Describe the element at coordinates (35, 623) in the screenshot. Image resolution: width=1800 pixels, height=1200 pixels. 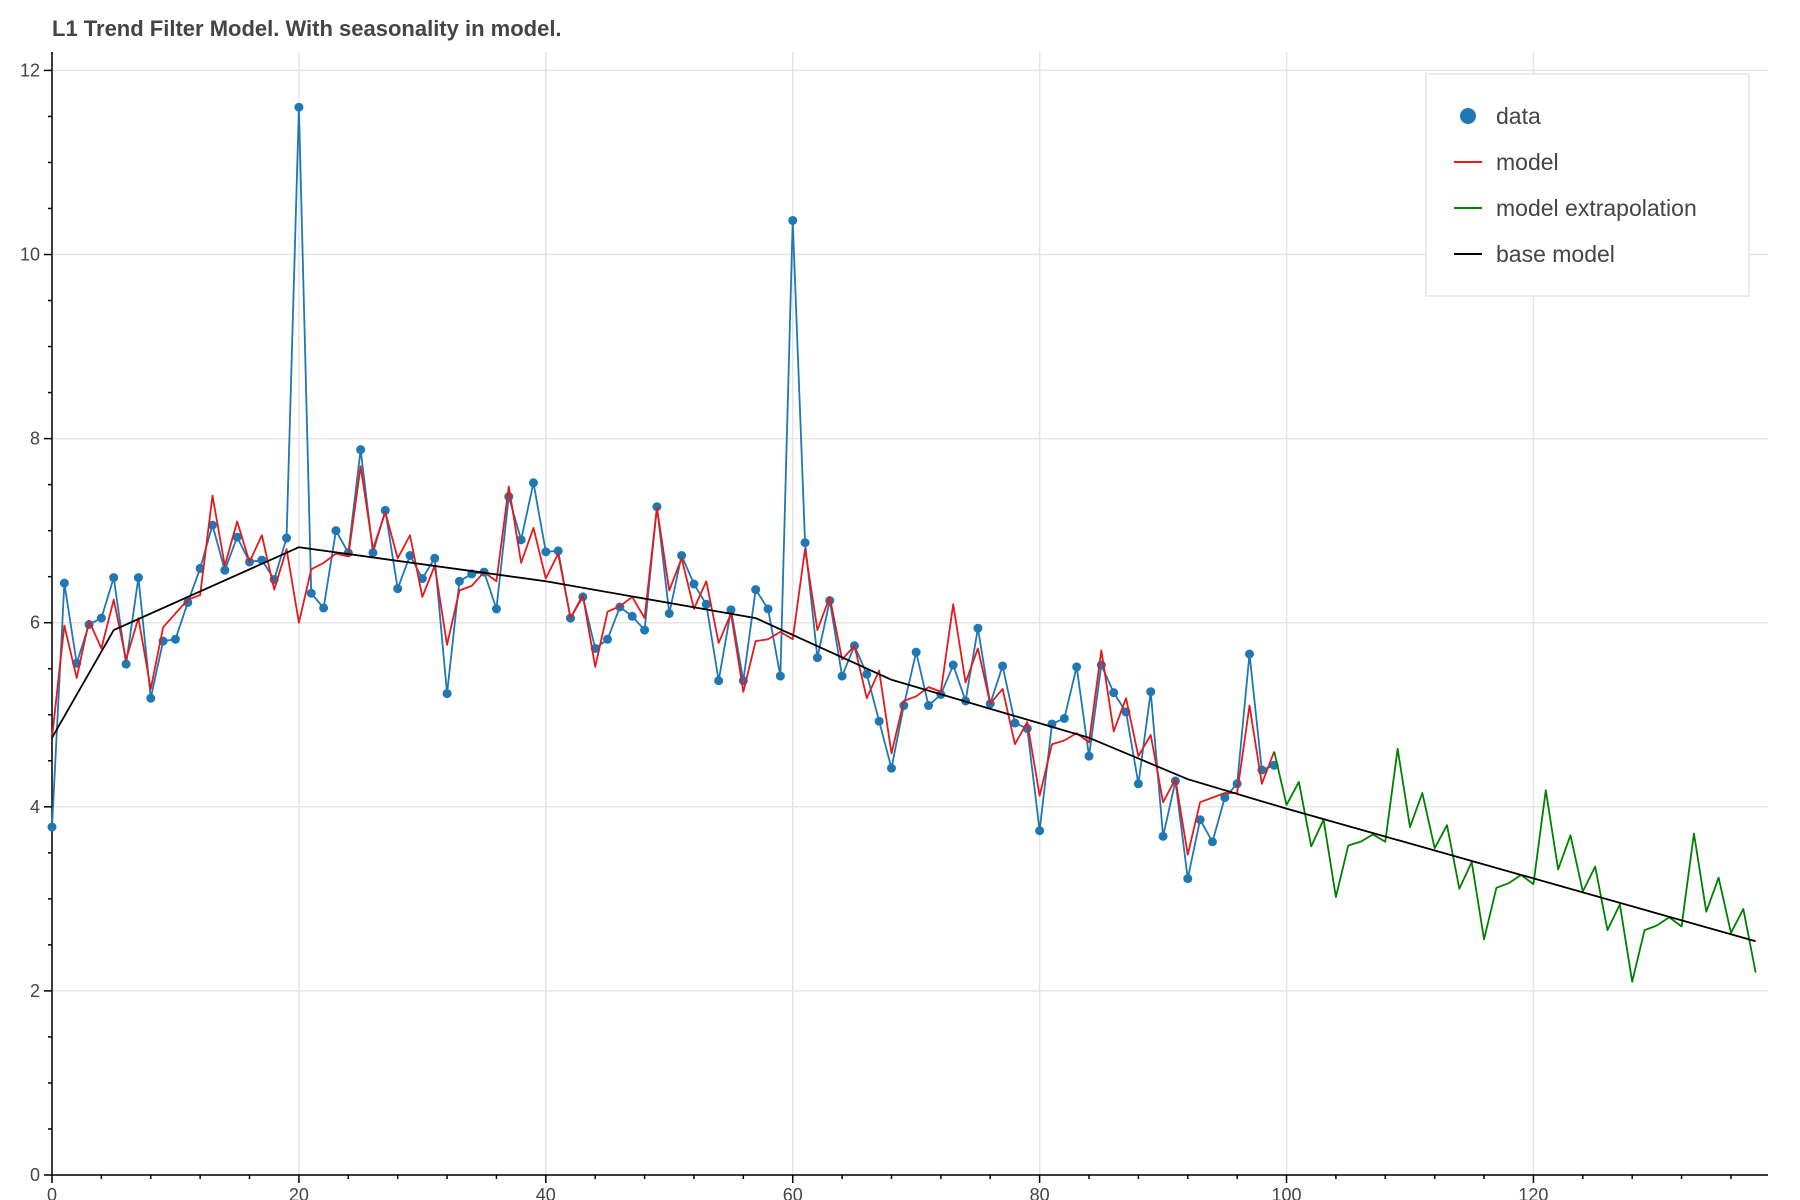
I see `y-tick-label: 6` at that location.